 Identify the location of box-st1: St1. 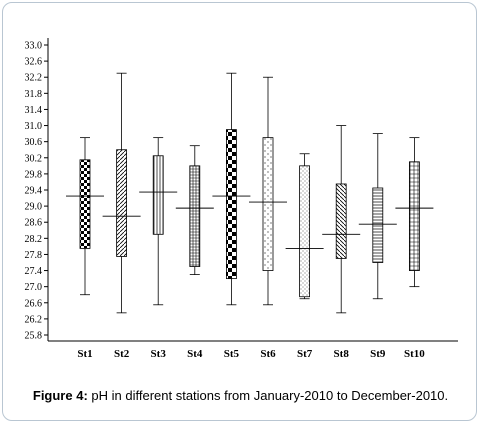
(85, 248).